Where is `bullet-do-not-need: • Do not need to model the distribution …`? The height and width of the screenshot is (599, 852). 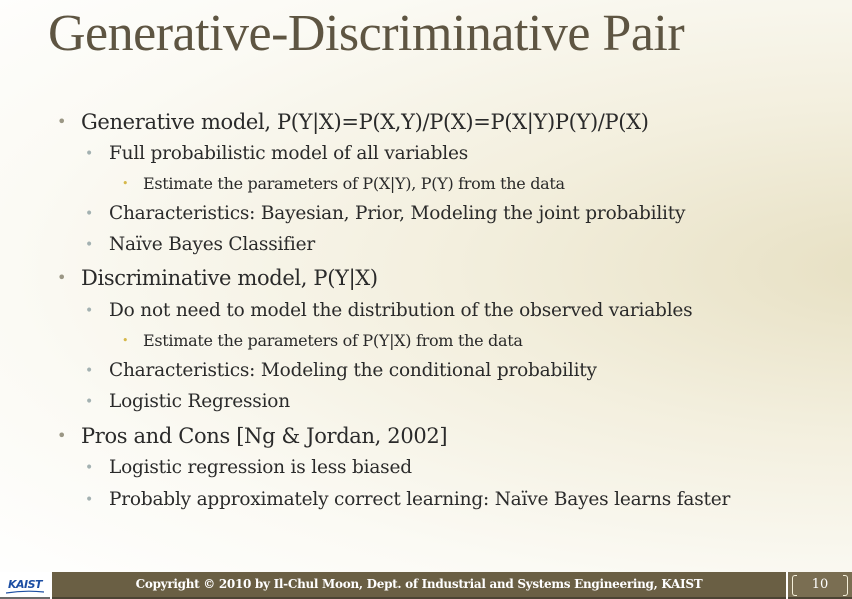 bullet-do-not-need: • Do not need to model the distribution … is located at coordinates (389, 310).